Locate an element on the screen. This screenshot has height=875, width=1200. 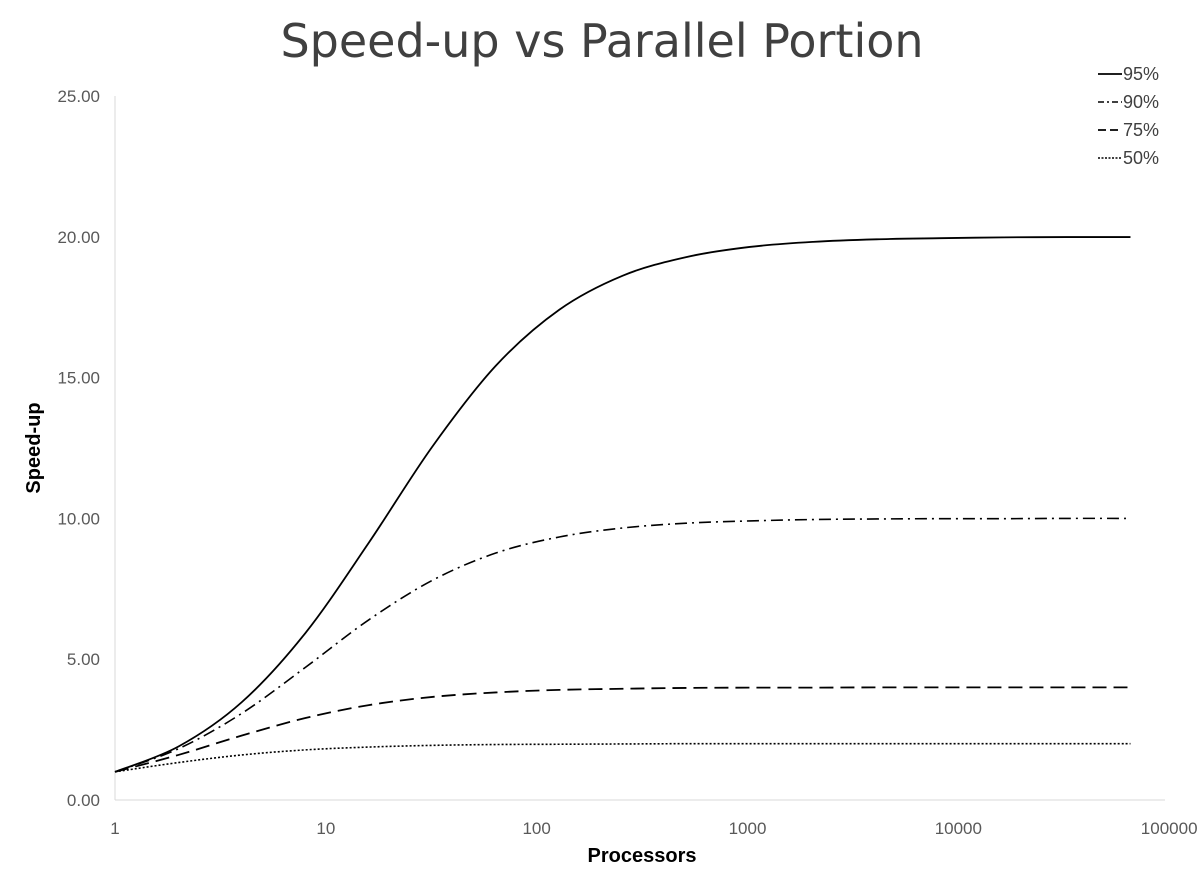
chart-title: Speed-up vs Parallel Portion is located at coordinates (601, 41).